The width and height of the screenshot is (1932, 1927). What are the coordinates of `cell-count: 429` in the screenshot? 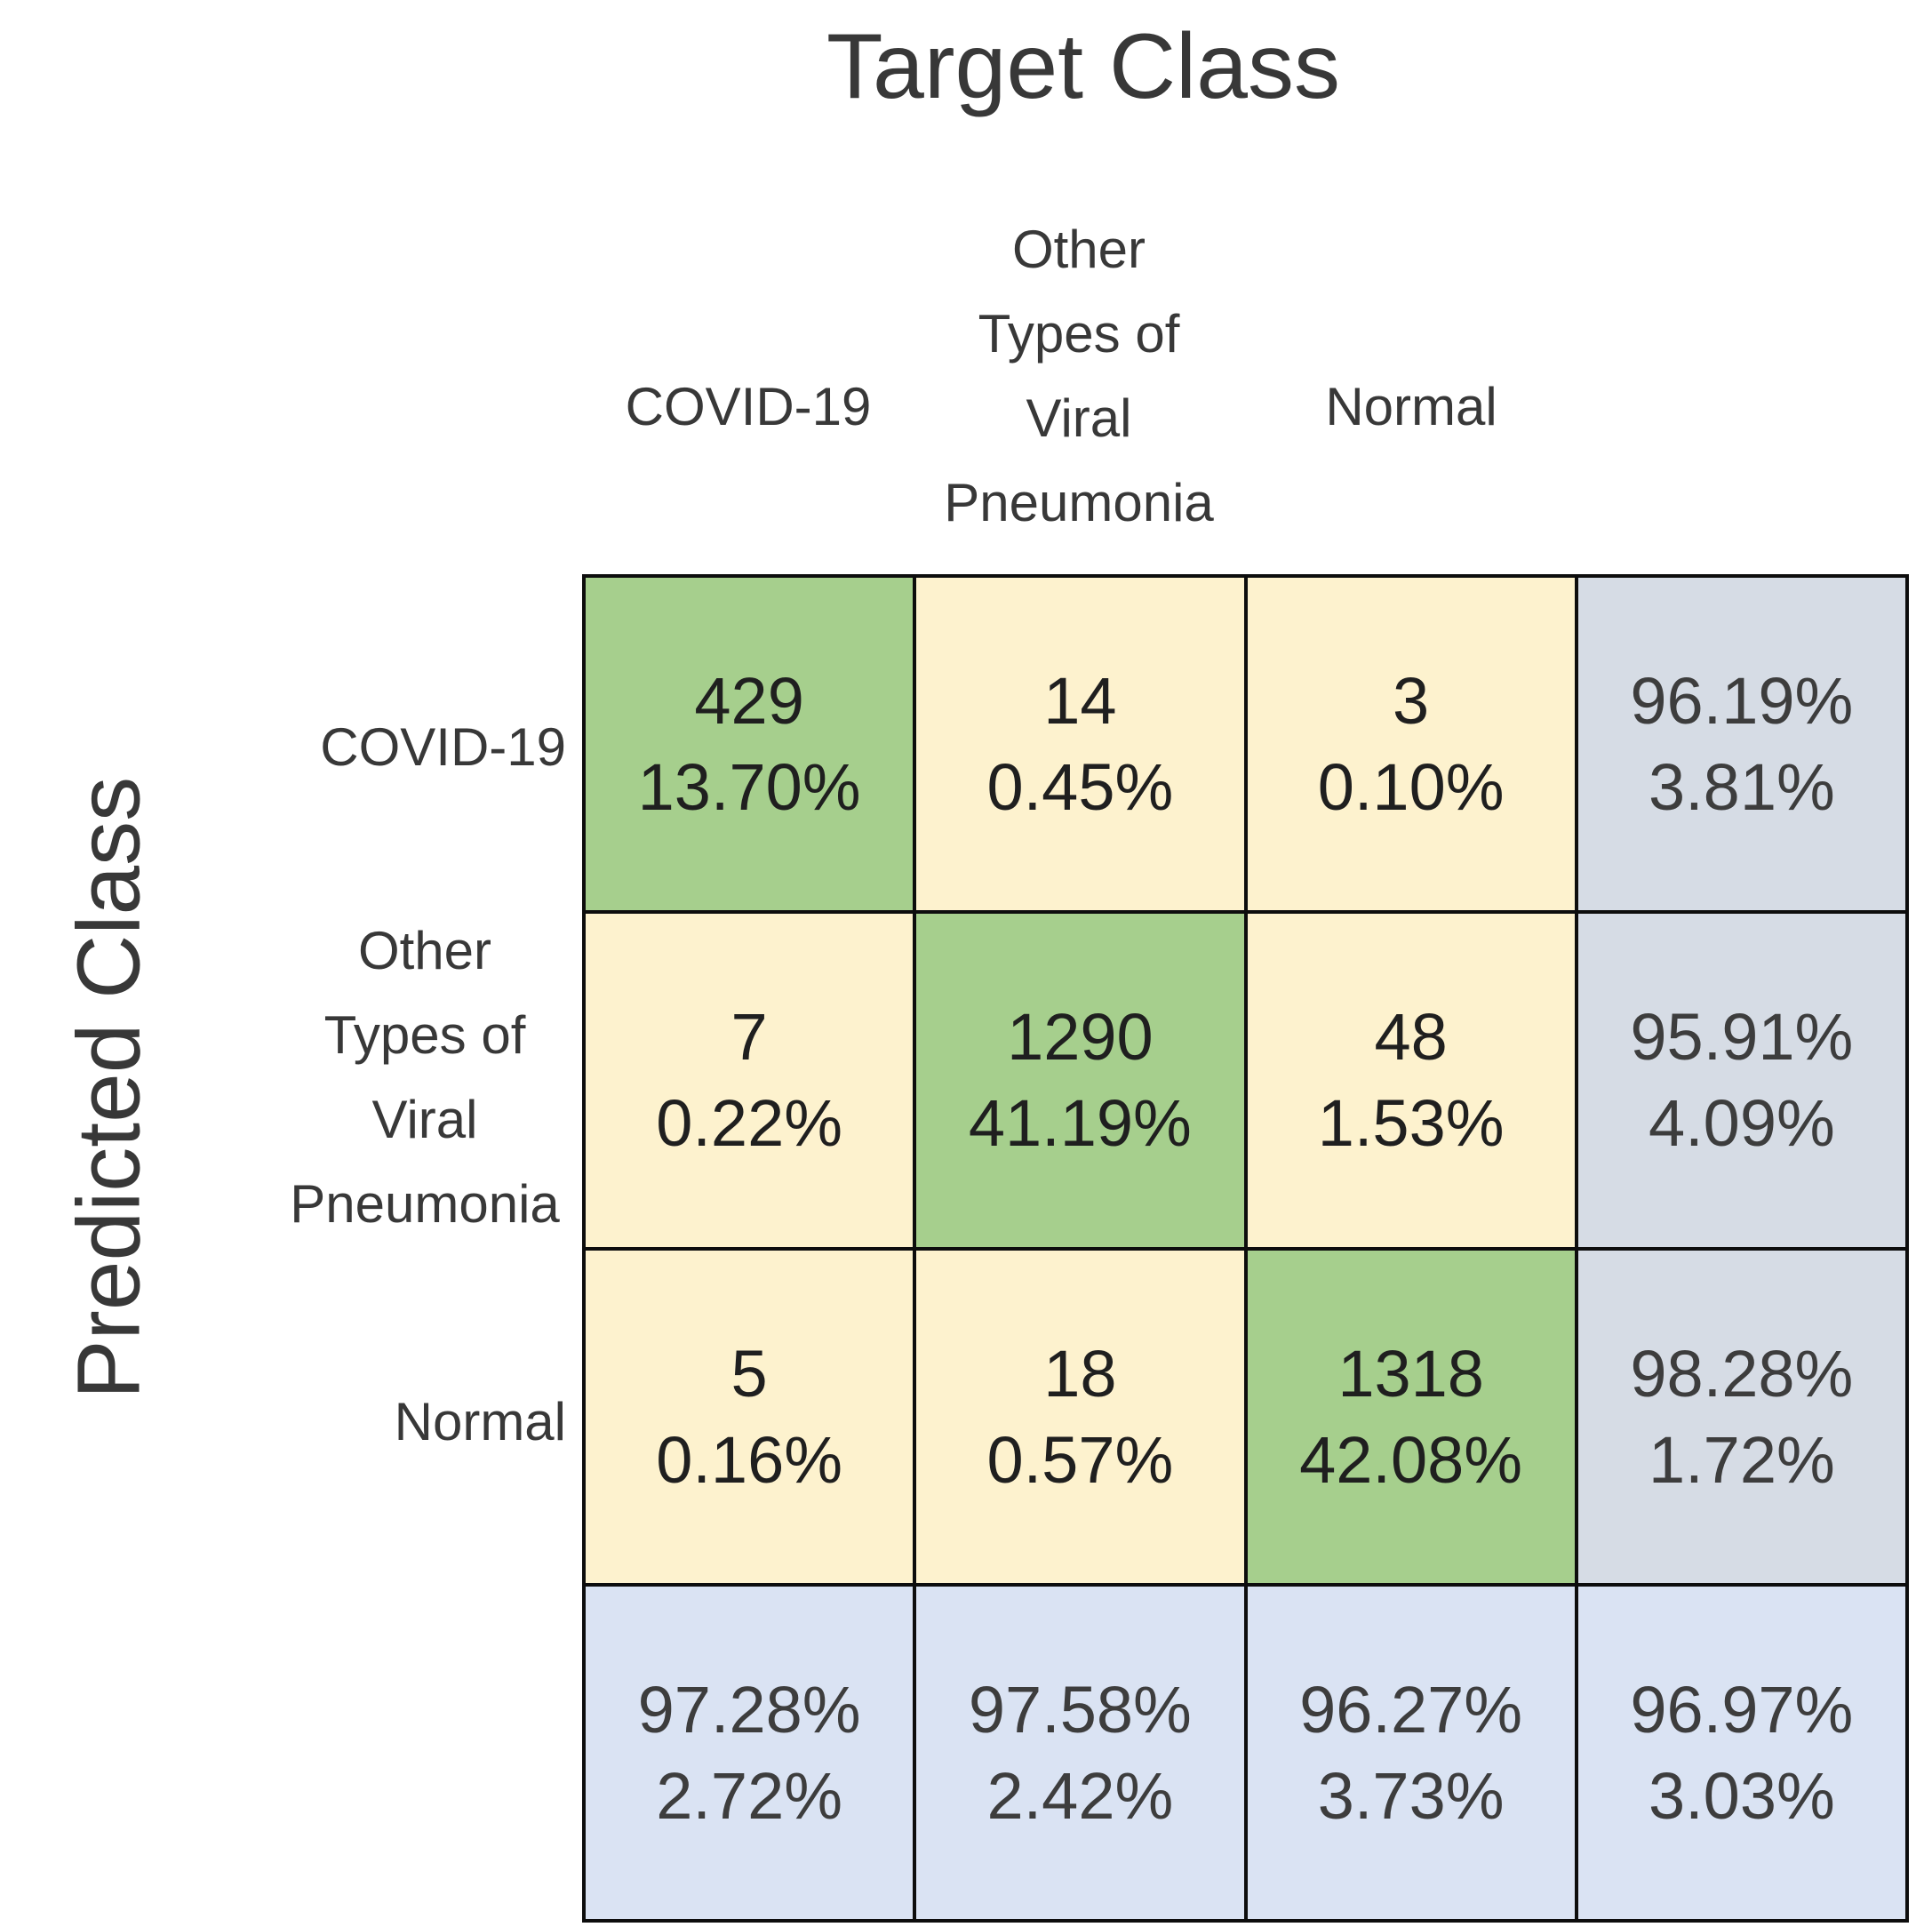 It's located at (749, 701).